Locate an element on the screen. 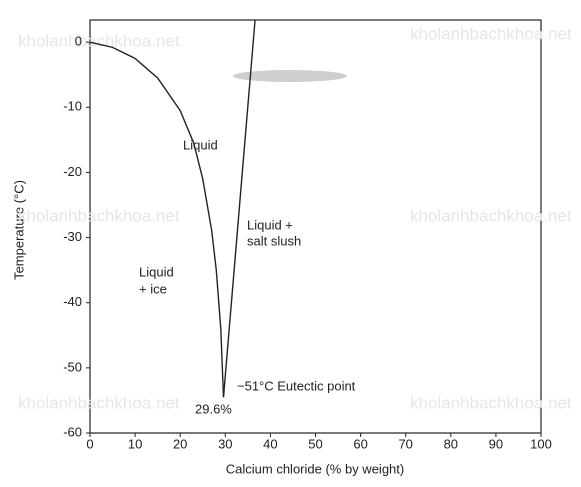 The image size is (581, 487). x-tick-label: 20 is located at coordinates (180, 443).